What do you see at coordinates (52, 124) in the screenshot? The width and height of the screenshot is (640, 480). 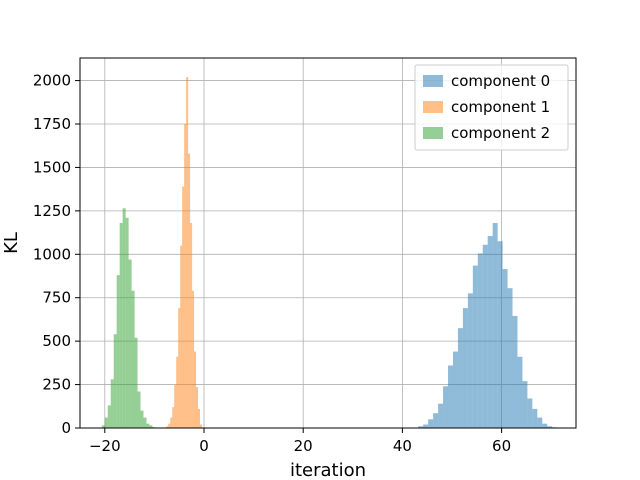 I see `y-tick-label: 1750` at bounding box center [52, 124].